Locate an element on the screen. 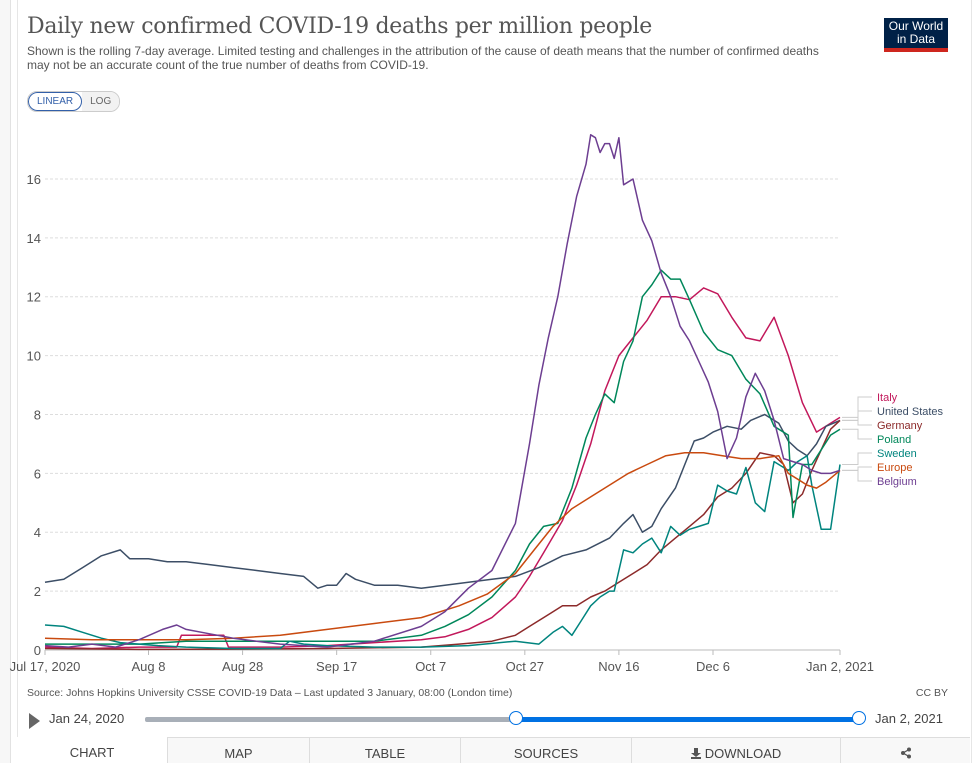  tab-chart: CHART is located at coordinates (92, 750).